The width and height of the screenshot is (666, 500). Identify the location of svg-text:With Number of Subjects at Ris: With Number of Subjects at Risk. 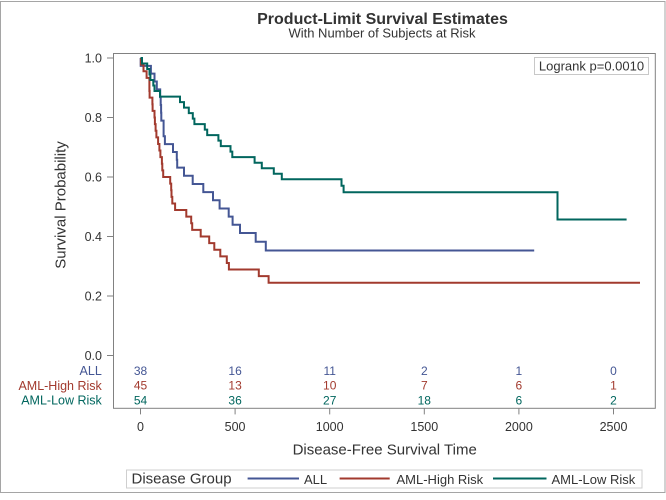
(382, 33).